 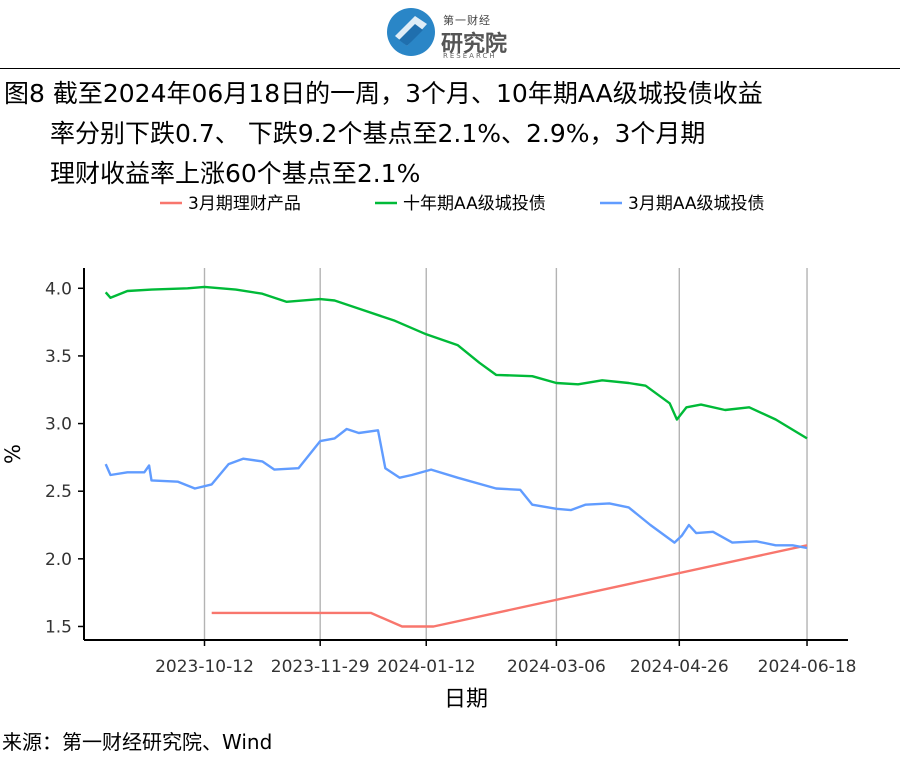 I want to click on chart-legend: 3月期理财产品 十年期AA级城投债 3月期AA级城投债, so click(x=462, y=204).